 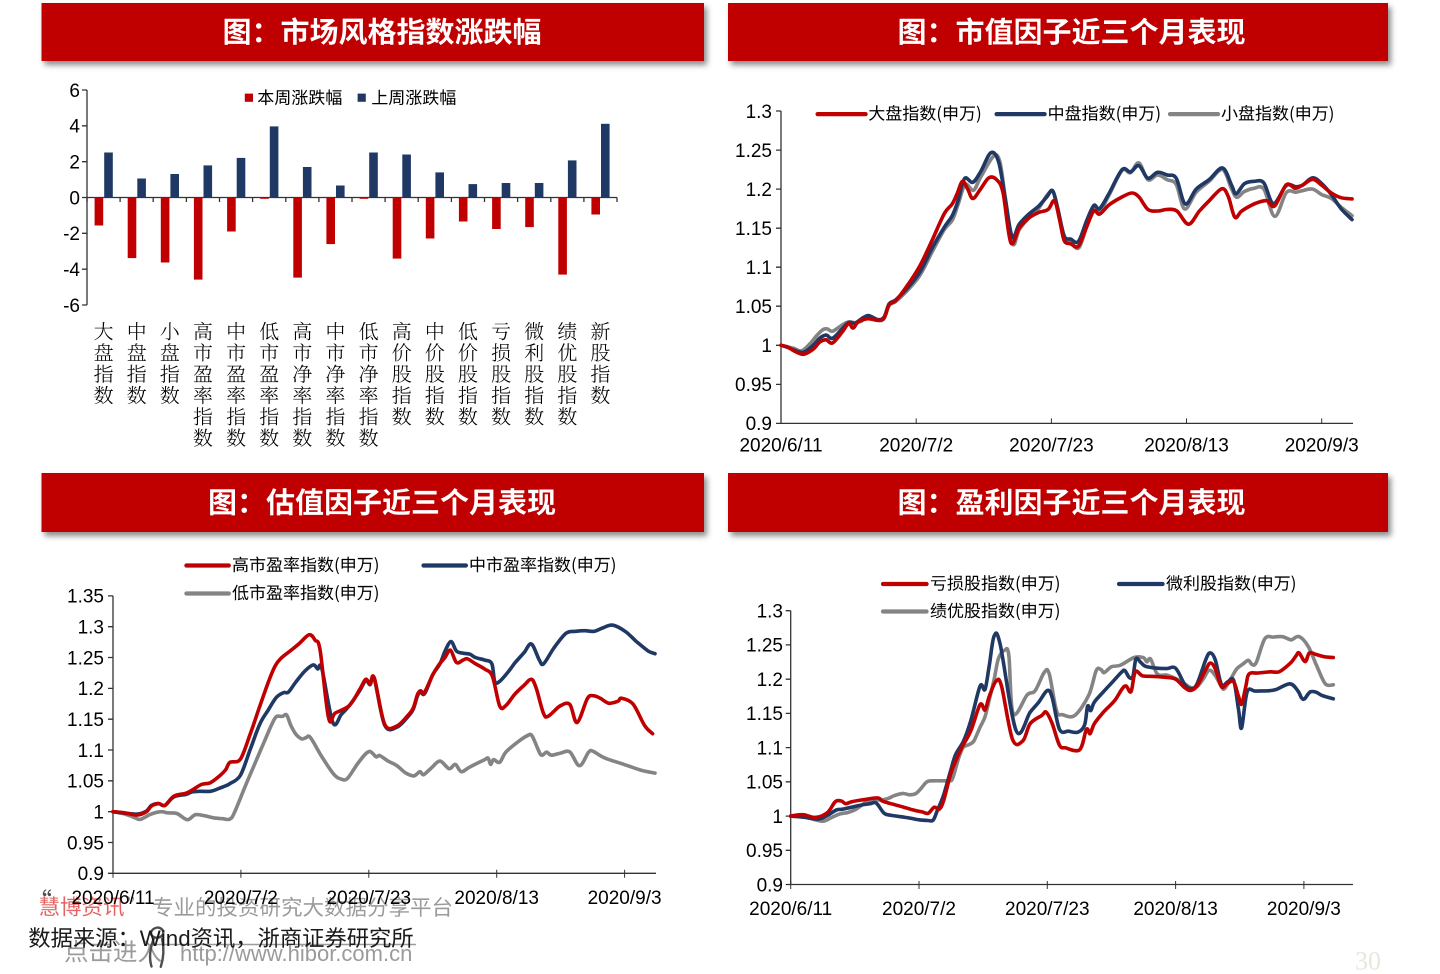 What do you see at coordinates (74, 127) in the screenshot?
I see `svg-text: 4` at bounding box center [74, 127].